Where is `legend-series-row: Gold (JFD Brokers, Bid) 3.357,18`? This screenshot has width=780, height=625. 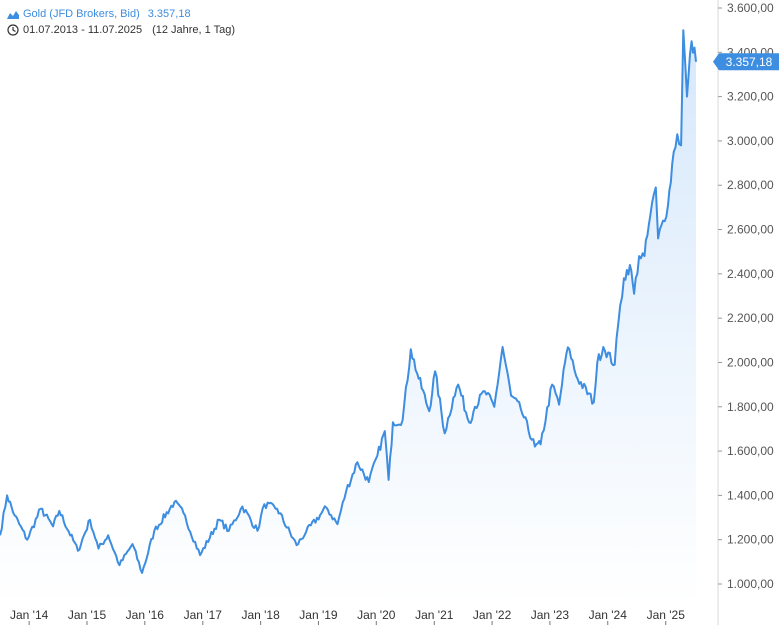 legend-series-row: Gold (JFD Brokers, Bid) 3.357,18 is located at coordinates (121, 14).